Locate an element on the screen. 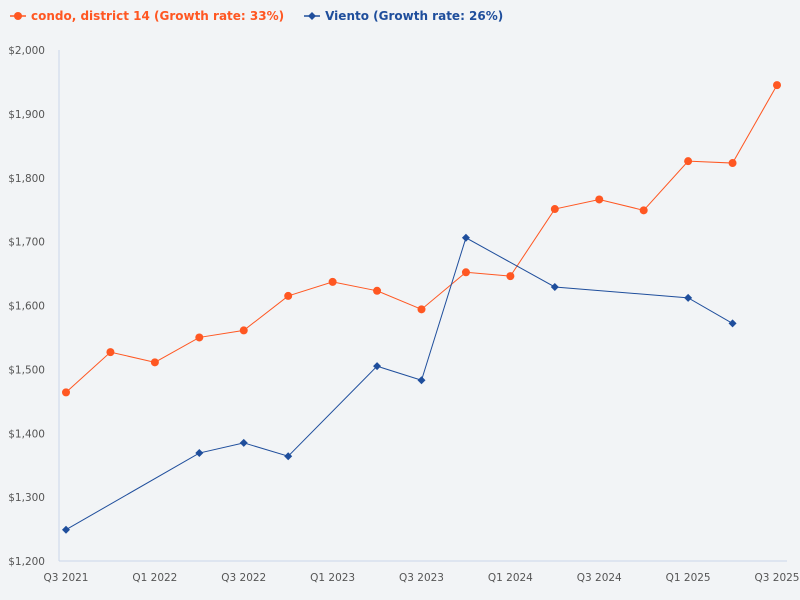 This screenshot has height=600, width=800. y-tick-label: $1,500 is located at coordinates (26, 370).